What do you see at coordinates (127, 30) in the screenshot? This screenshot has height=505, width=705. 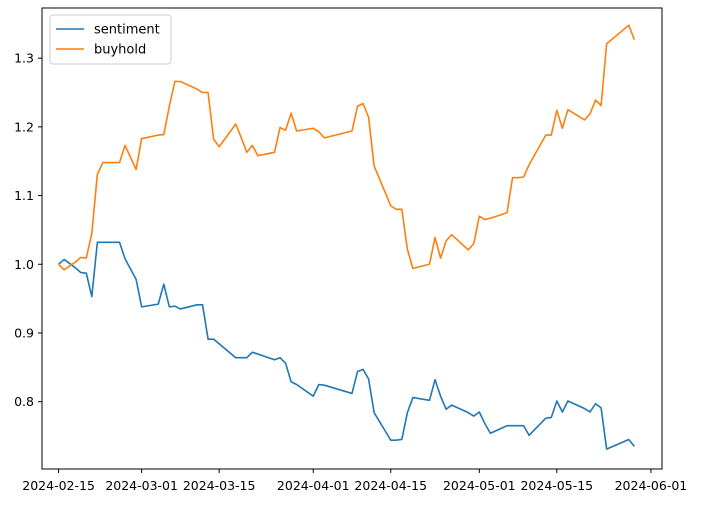 I see `legend-label-sentiment: sentiment` at bounding box center [127, 30].